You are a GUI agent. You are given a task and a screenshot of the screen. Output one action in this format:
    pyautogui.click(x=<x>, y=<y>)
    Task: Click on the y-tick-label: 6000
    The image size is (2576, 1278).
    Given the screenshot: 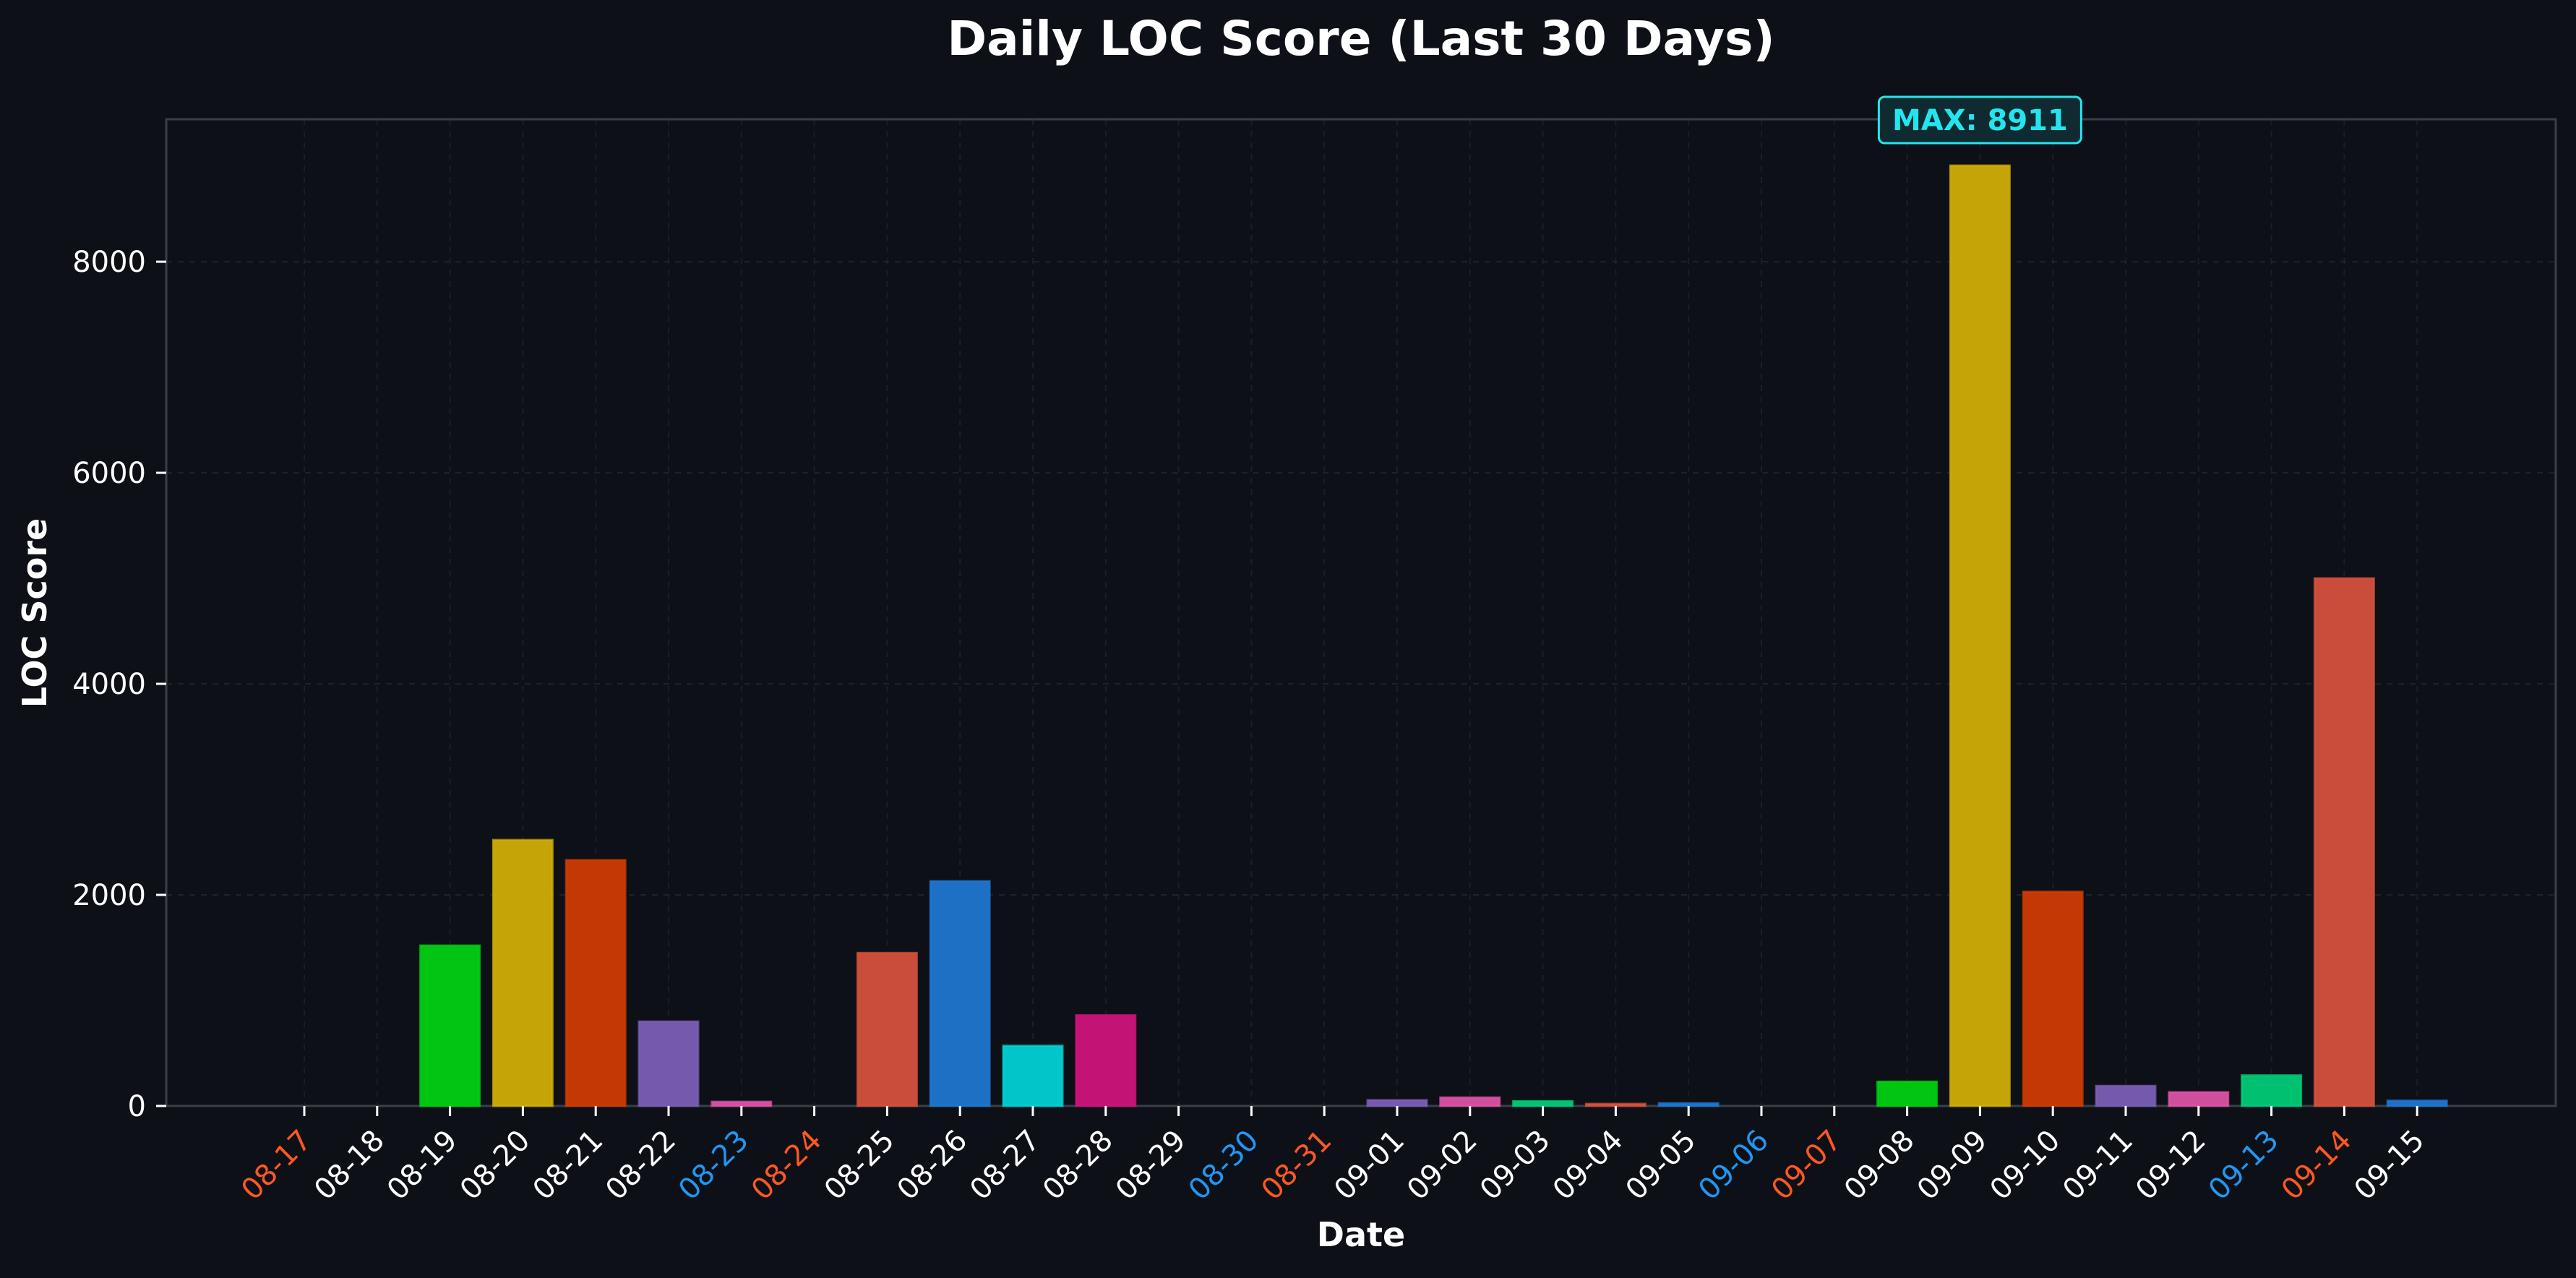 What is the action you would take?
    pyautogui.click(x=109, y=473)
    